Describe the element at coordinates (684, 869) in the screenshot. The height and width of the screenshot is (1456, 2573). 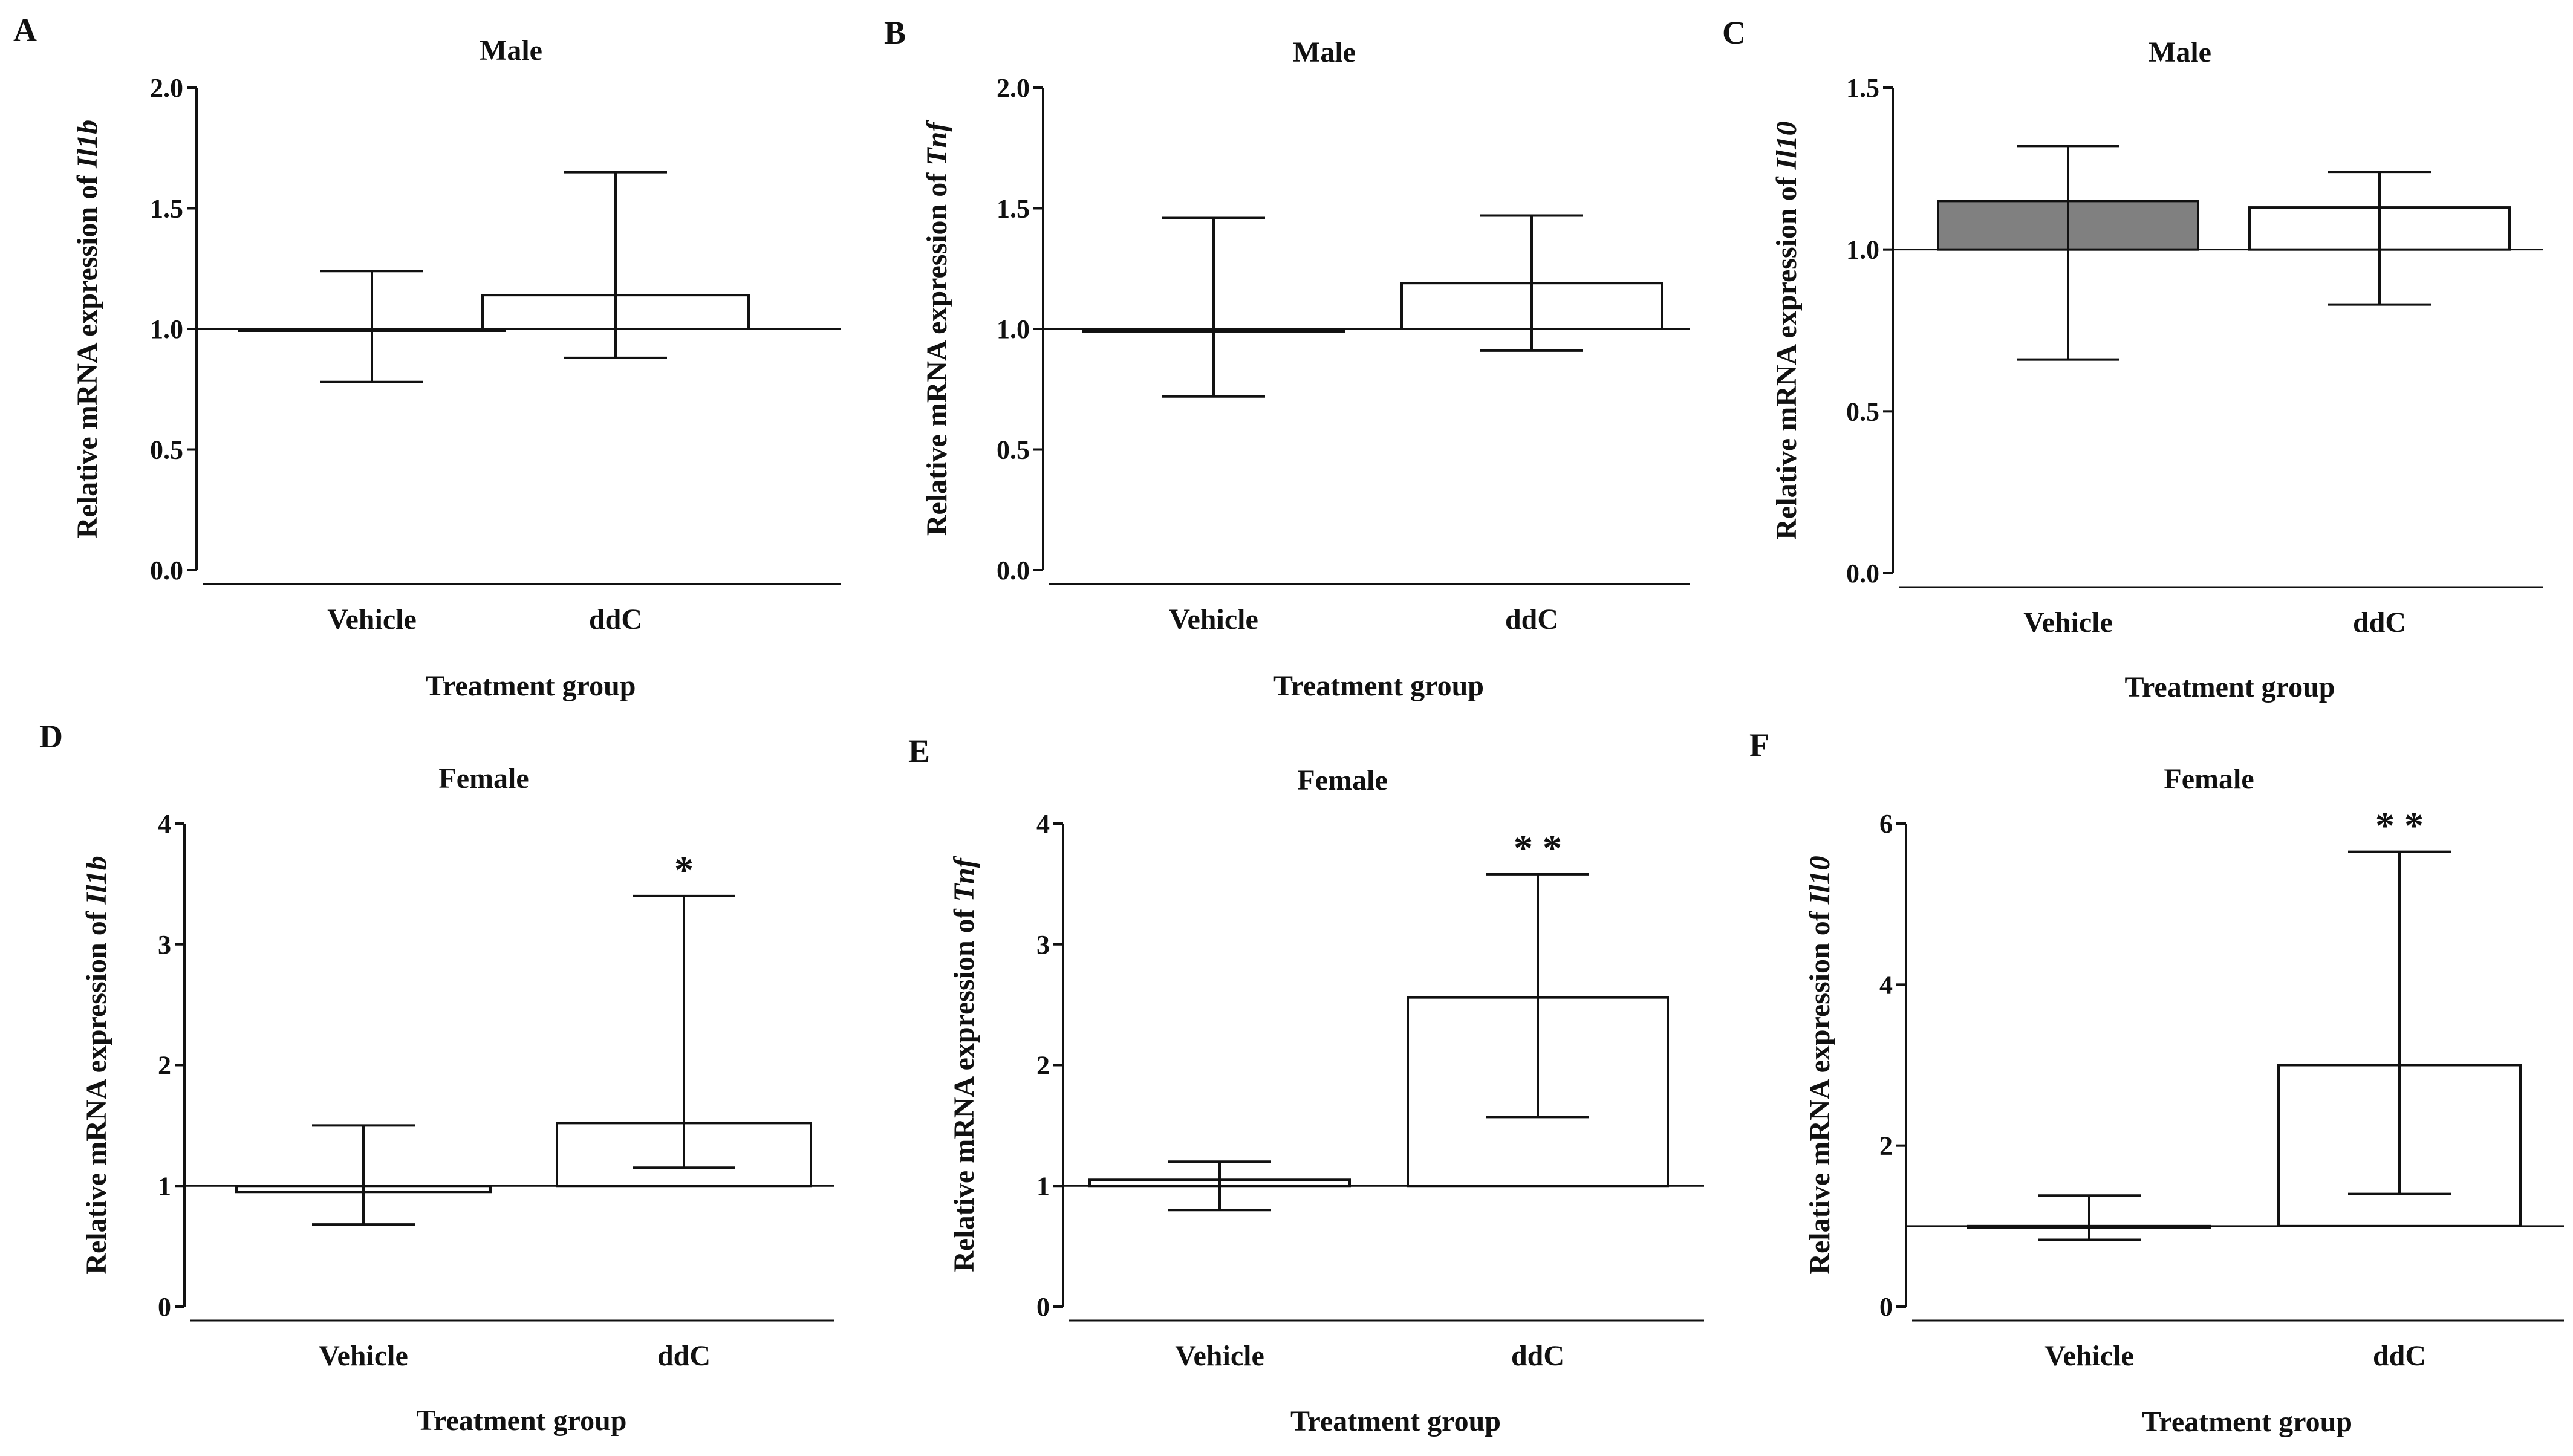
I see `significance-marker: *` at that location.